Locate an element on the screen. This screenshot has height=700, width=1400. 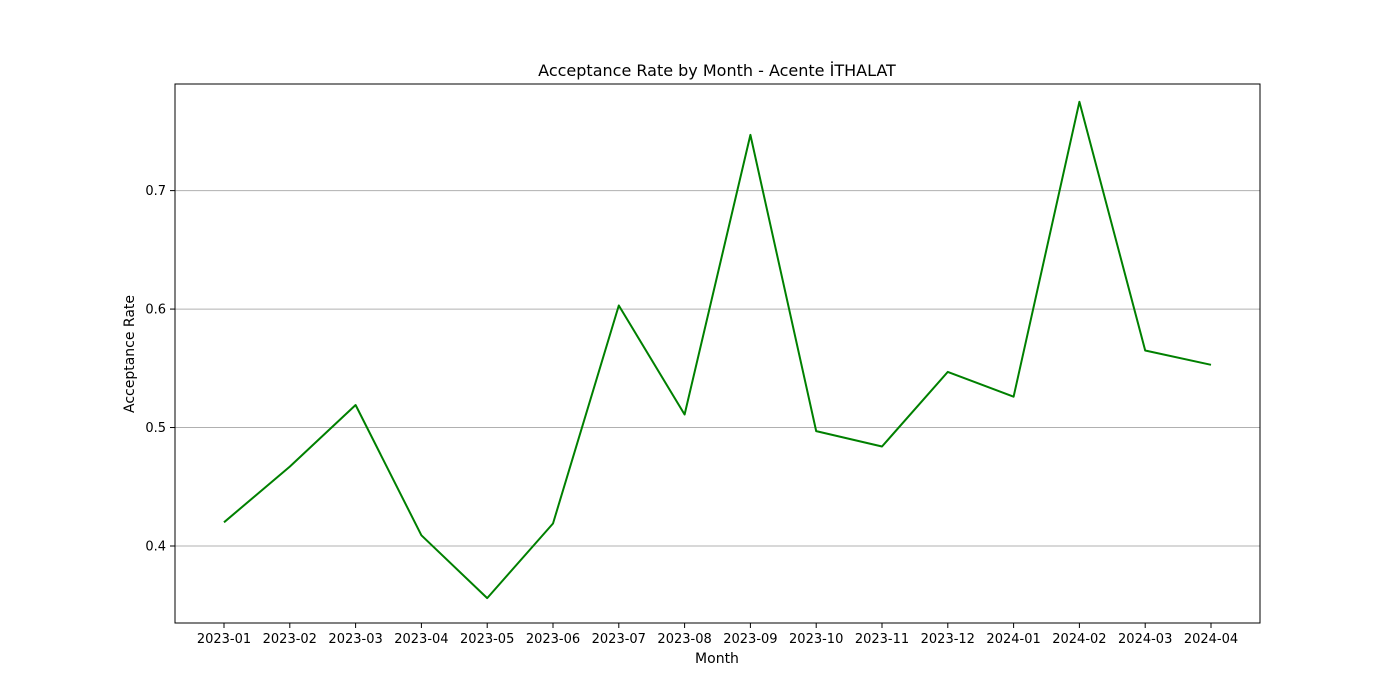
y-axis-label: Acceptance Rate is located at coordinates (130, 354).